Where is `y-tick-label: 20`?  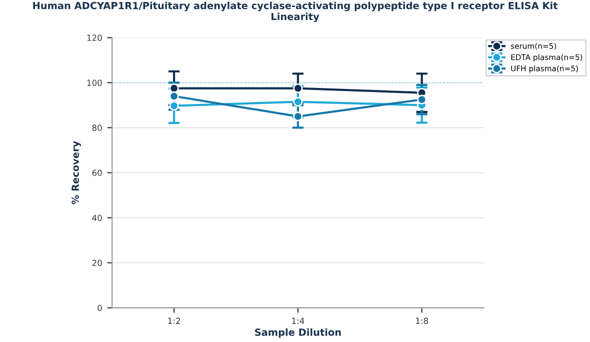 y-tick-label: 20 is located at coordinates (97, 263).